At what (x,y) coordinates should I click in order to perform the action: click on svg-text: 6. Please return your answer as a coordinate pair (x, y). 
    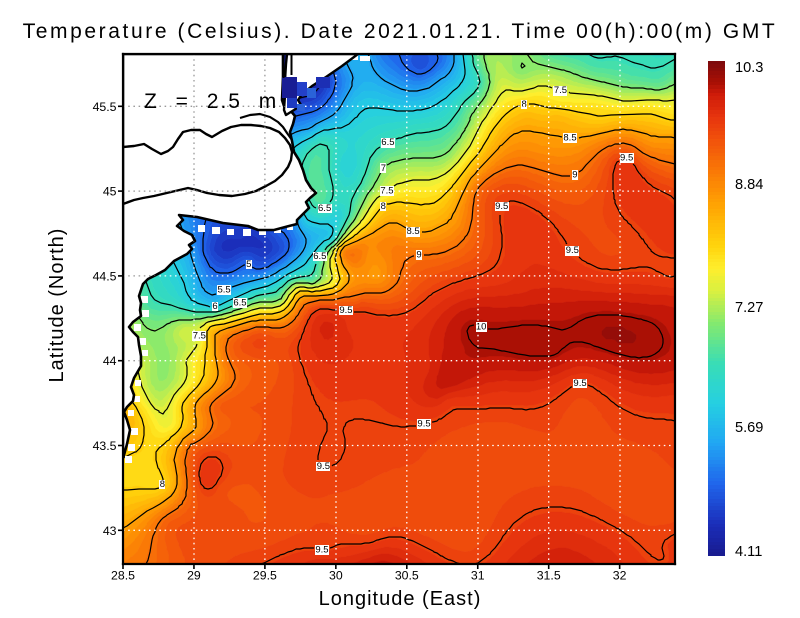
    Looking at the image, I should click on (214, 306).